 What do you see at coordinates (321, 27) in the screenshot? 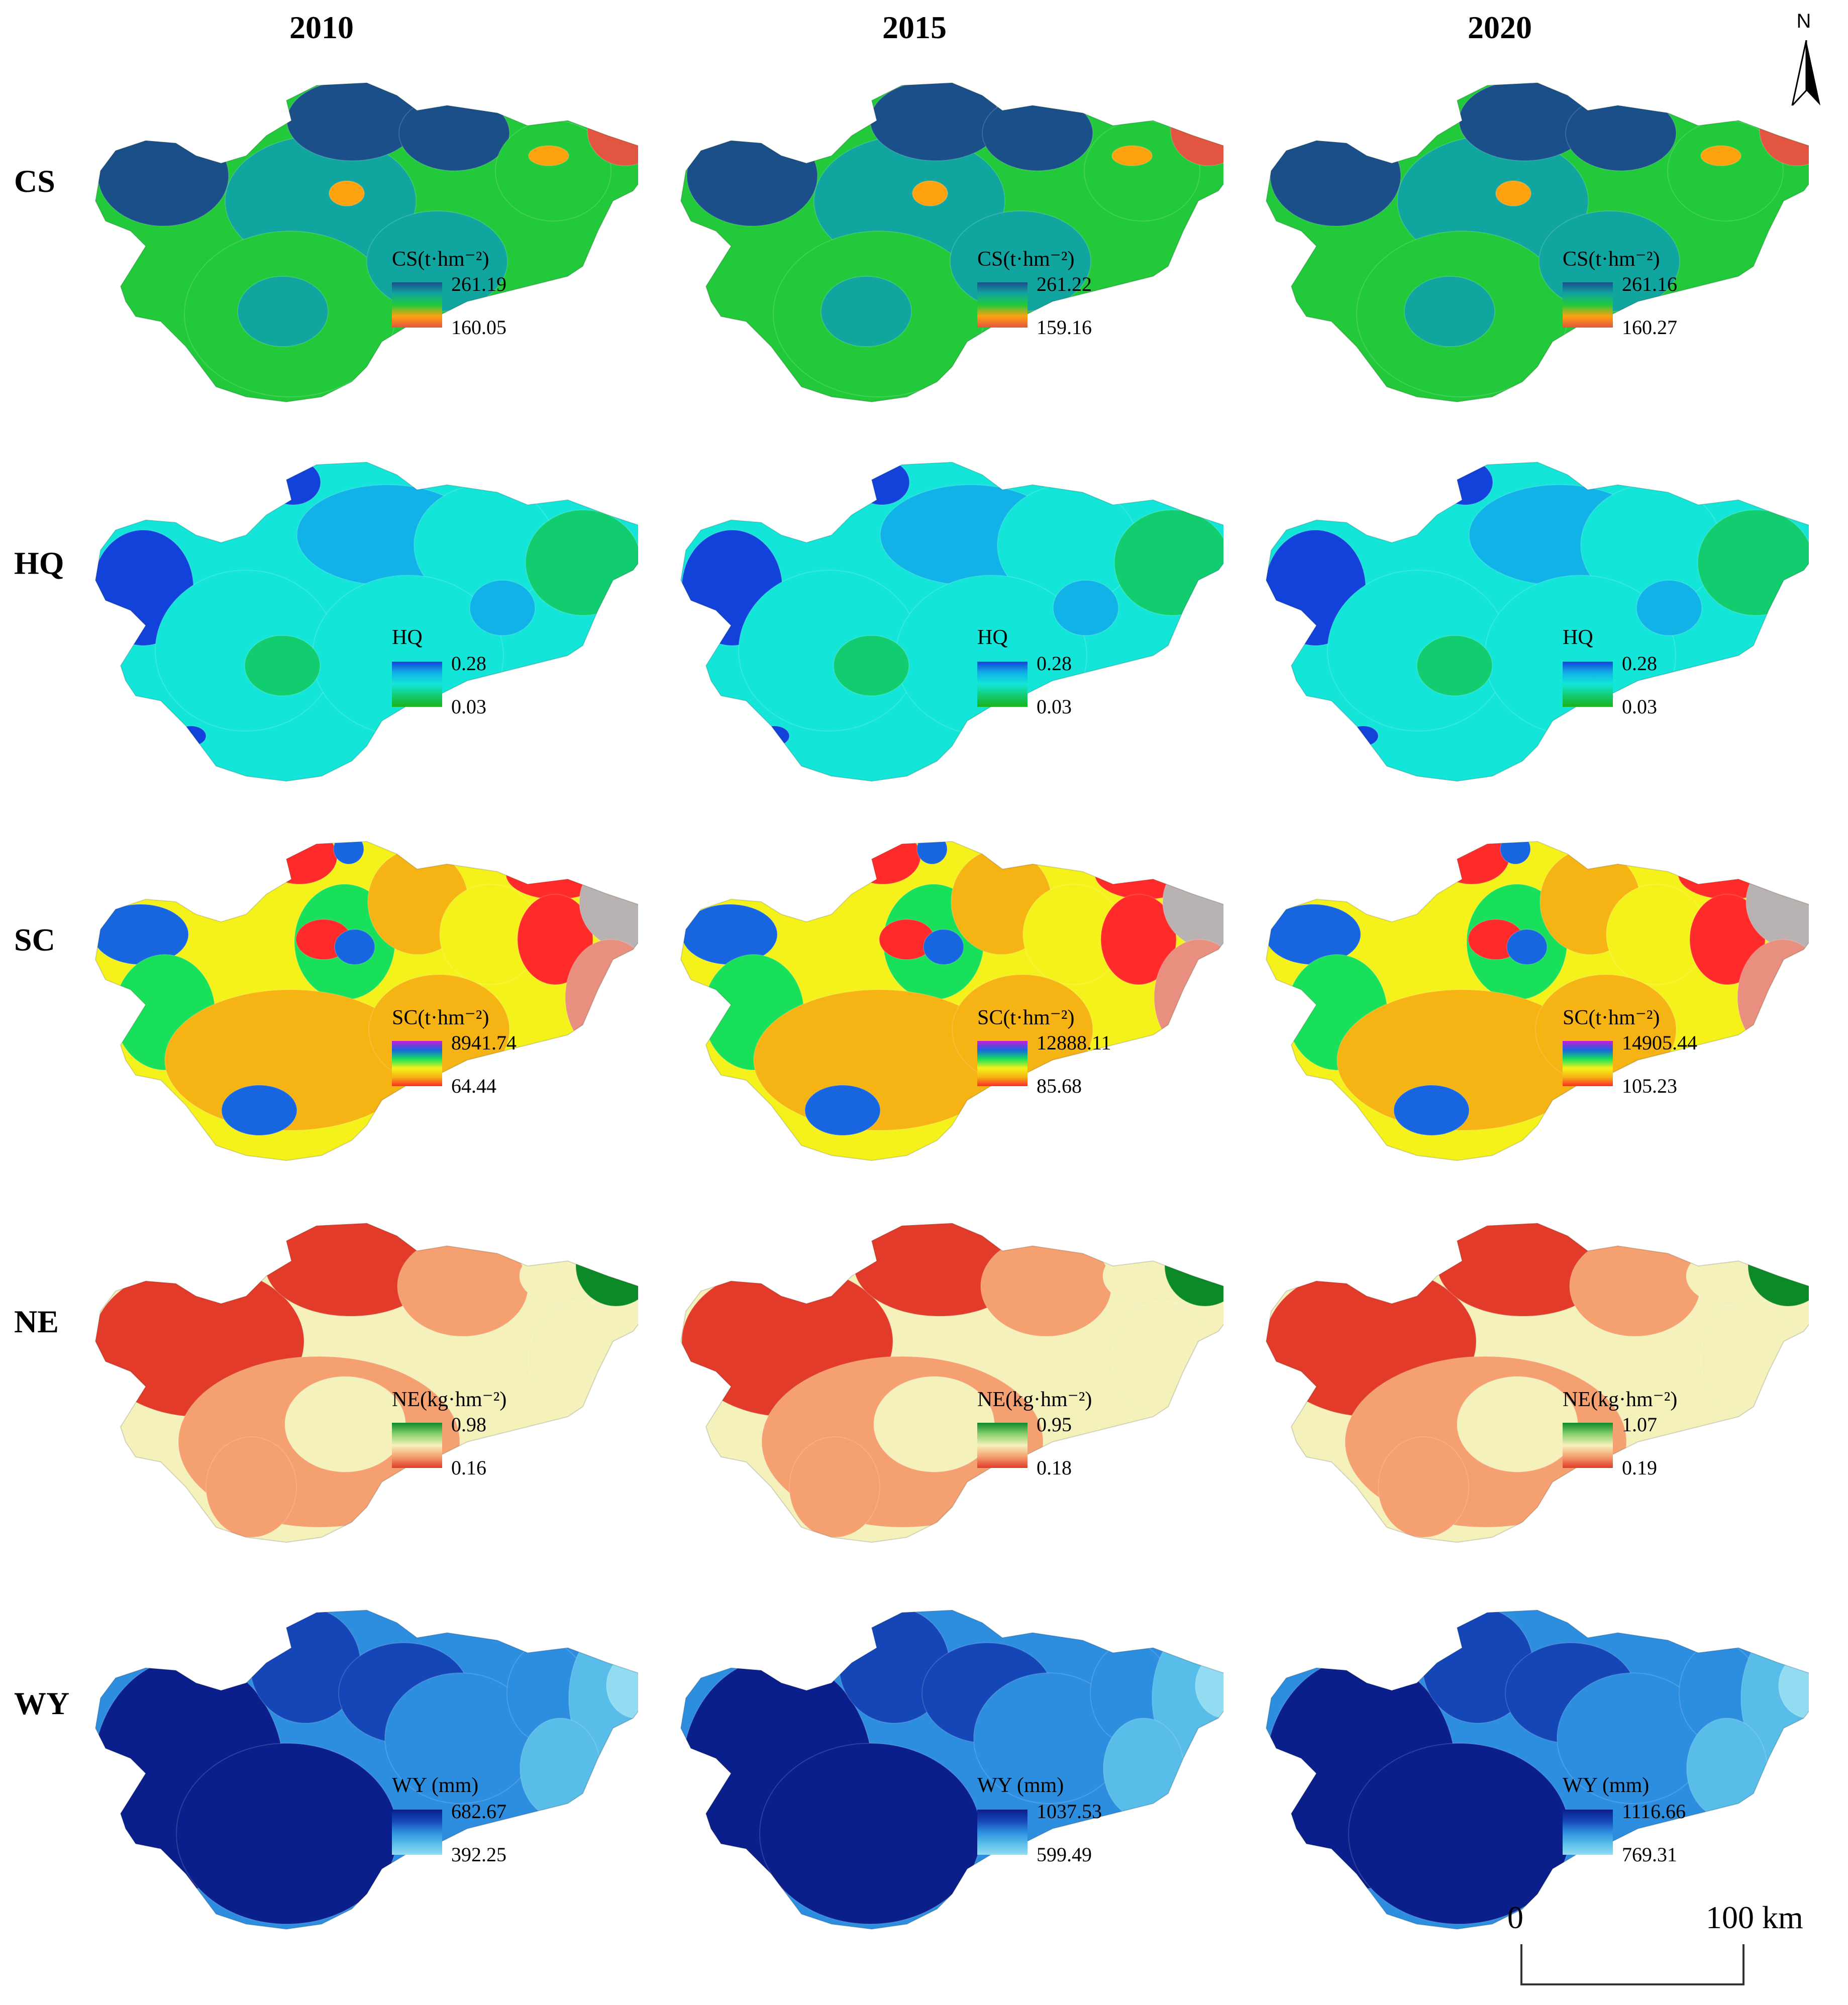
I see `column-title-2010: 2010` at bounding box center [321, 27].